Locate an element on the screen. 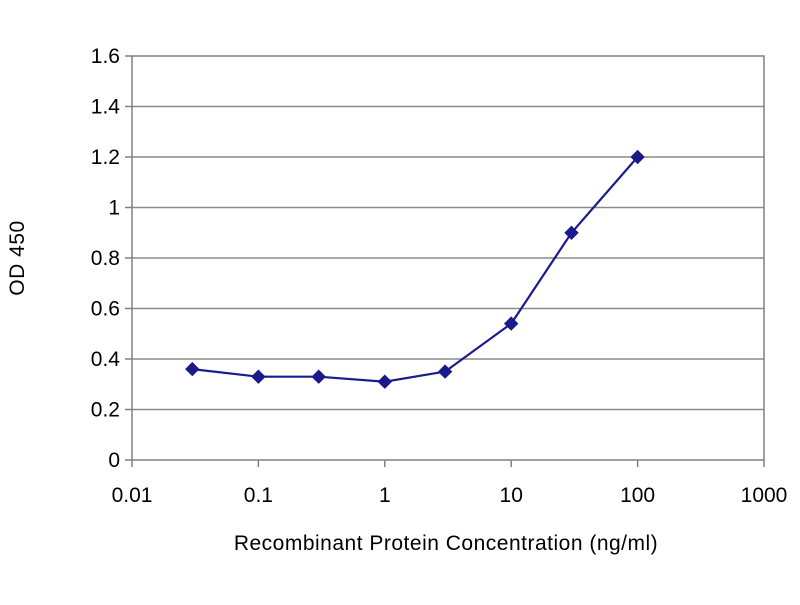  x-tick-label: 0.1 is located at coordinates (258, 495).